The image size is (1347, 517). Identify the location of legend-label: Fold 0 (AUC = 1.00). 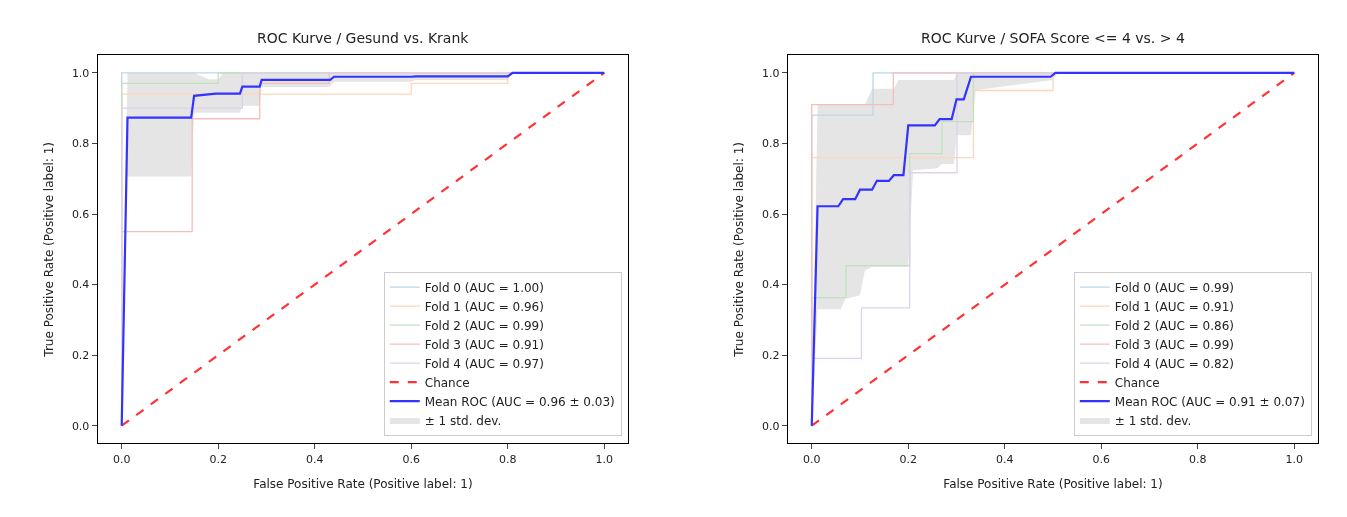
(484, 287).